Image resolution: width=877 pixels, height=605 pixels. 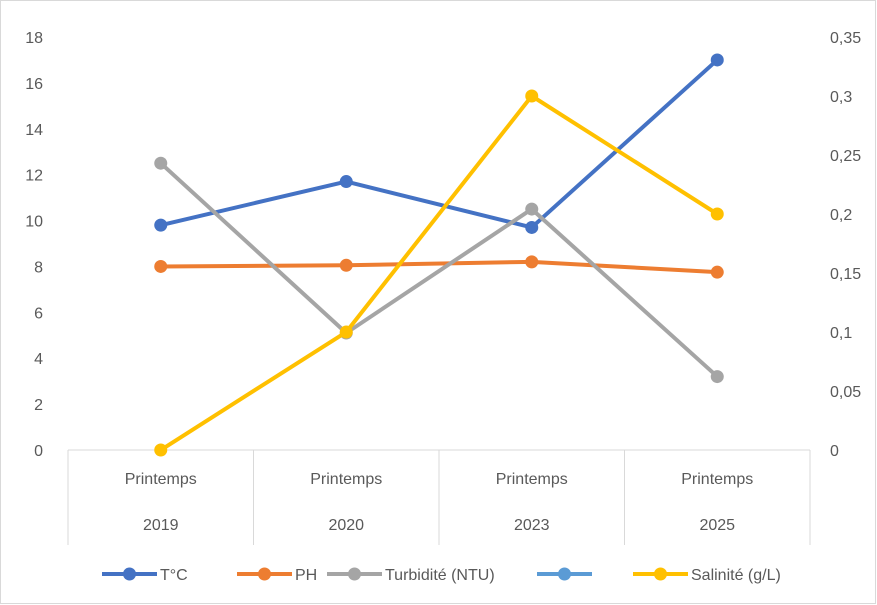 What do you see at coordinates (34, 222) in the screenshot?
I see `y-left-tick-label: 10` at bounding box center [34, 222].